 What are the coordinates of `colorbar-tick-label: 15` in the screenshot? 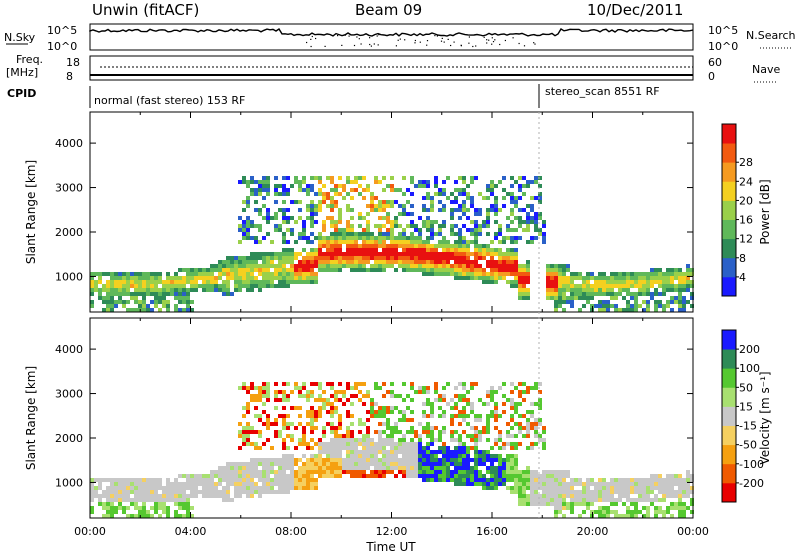 It's located at (746, 406).